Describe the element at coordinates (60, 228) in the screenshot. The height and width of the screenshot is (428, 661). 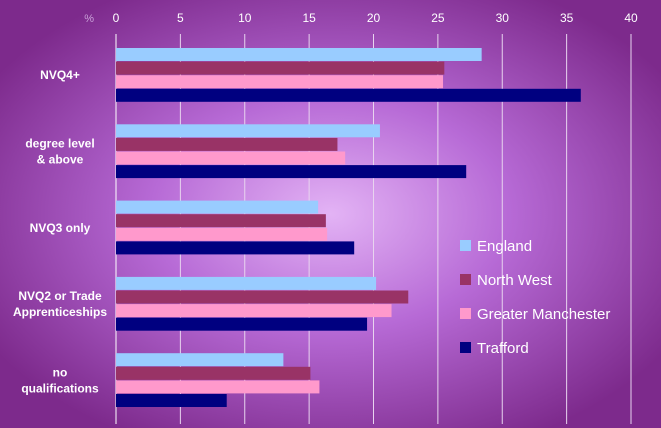
I see `category-label: NVQ3 only` at that location.